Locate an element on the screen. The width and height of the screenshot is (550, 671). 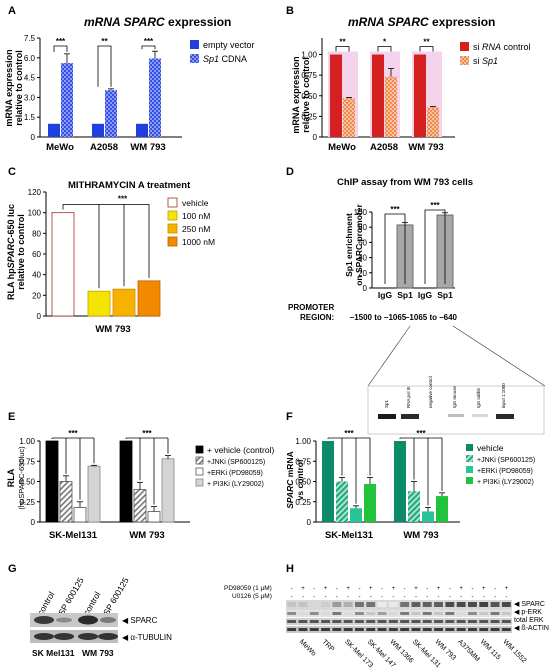
y-tick-label: 20 is located at coordinates (362, 273).